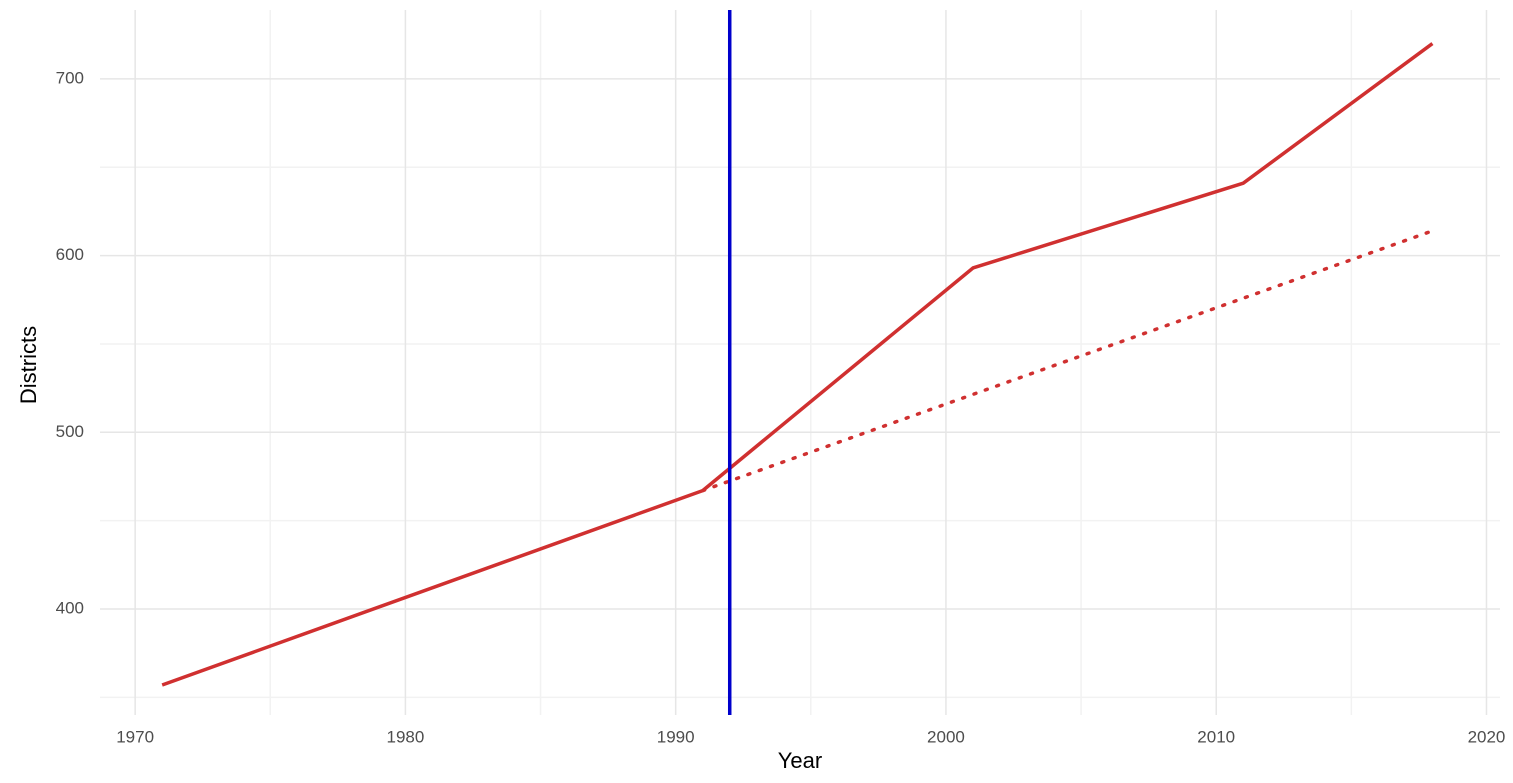 The height and width of the screenshot is (783, 1513). I want to click on y-tick-label: 700, so click(70, 77).